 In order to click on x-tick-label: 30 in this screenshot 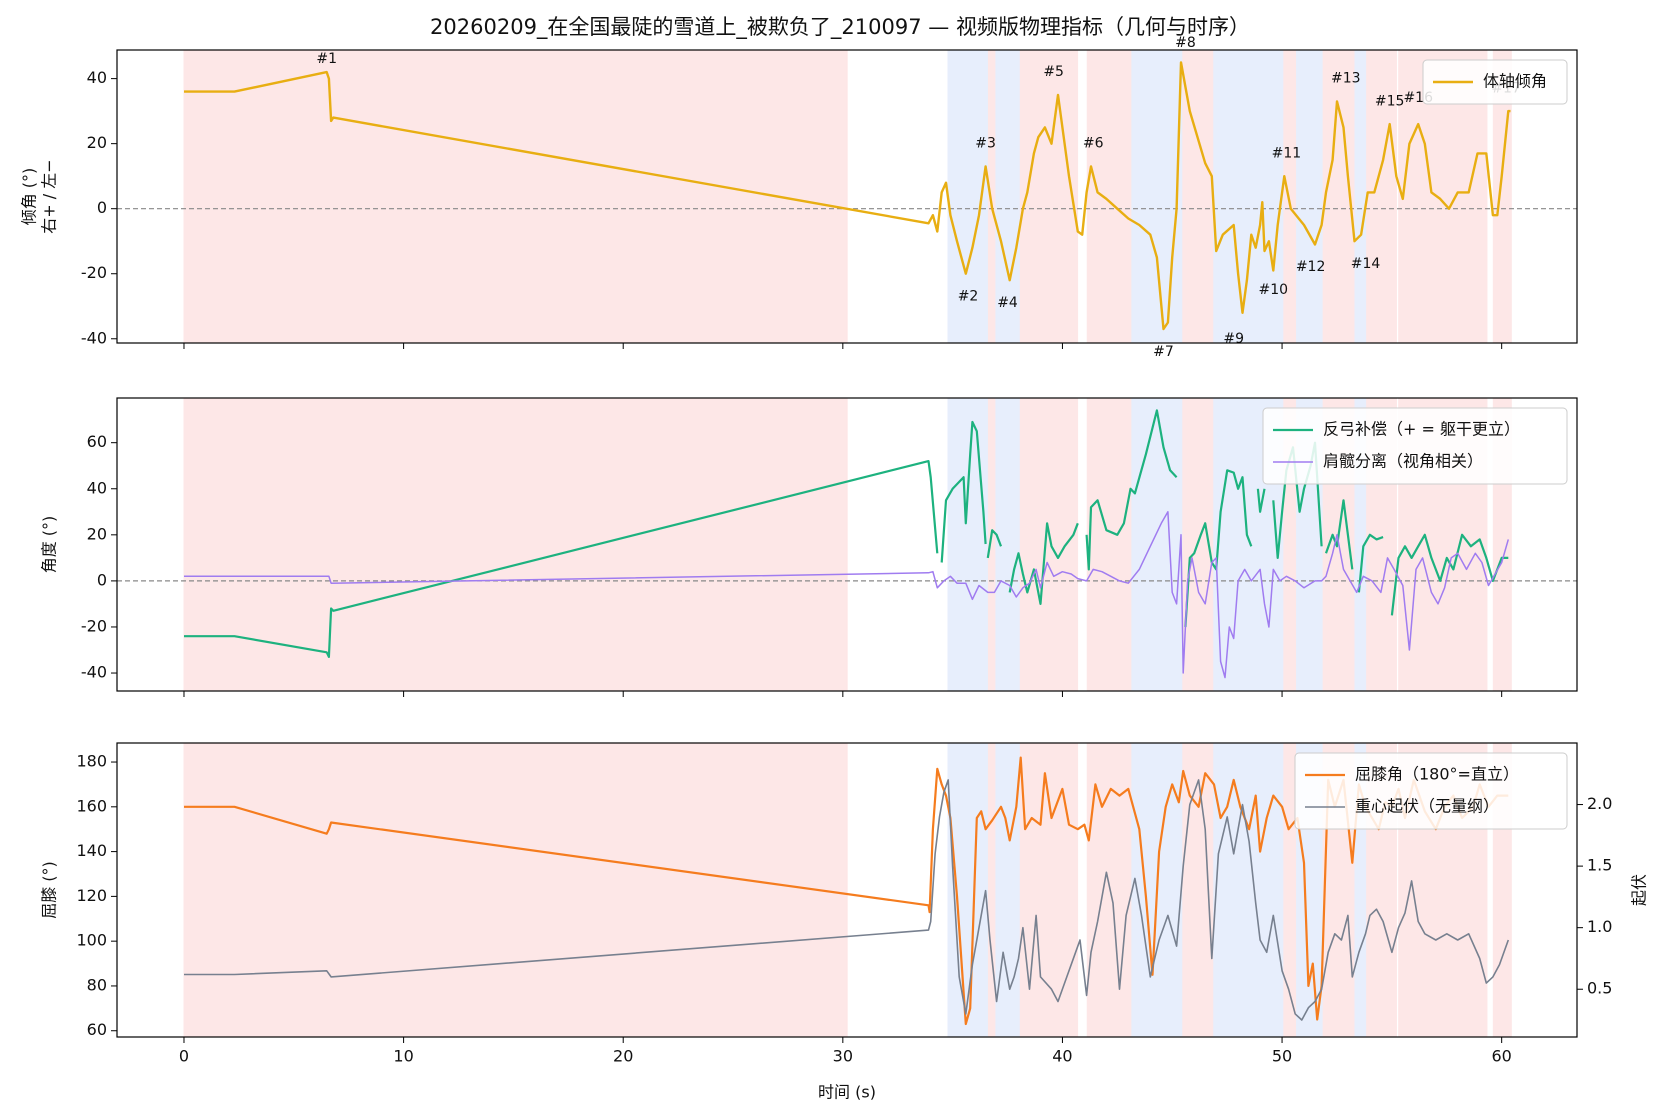, I will do `click(843, 1056)`.